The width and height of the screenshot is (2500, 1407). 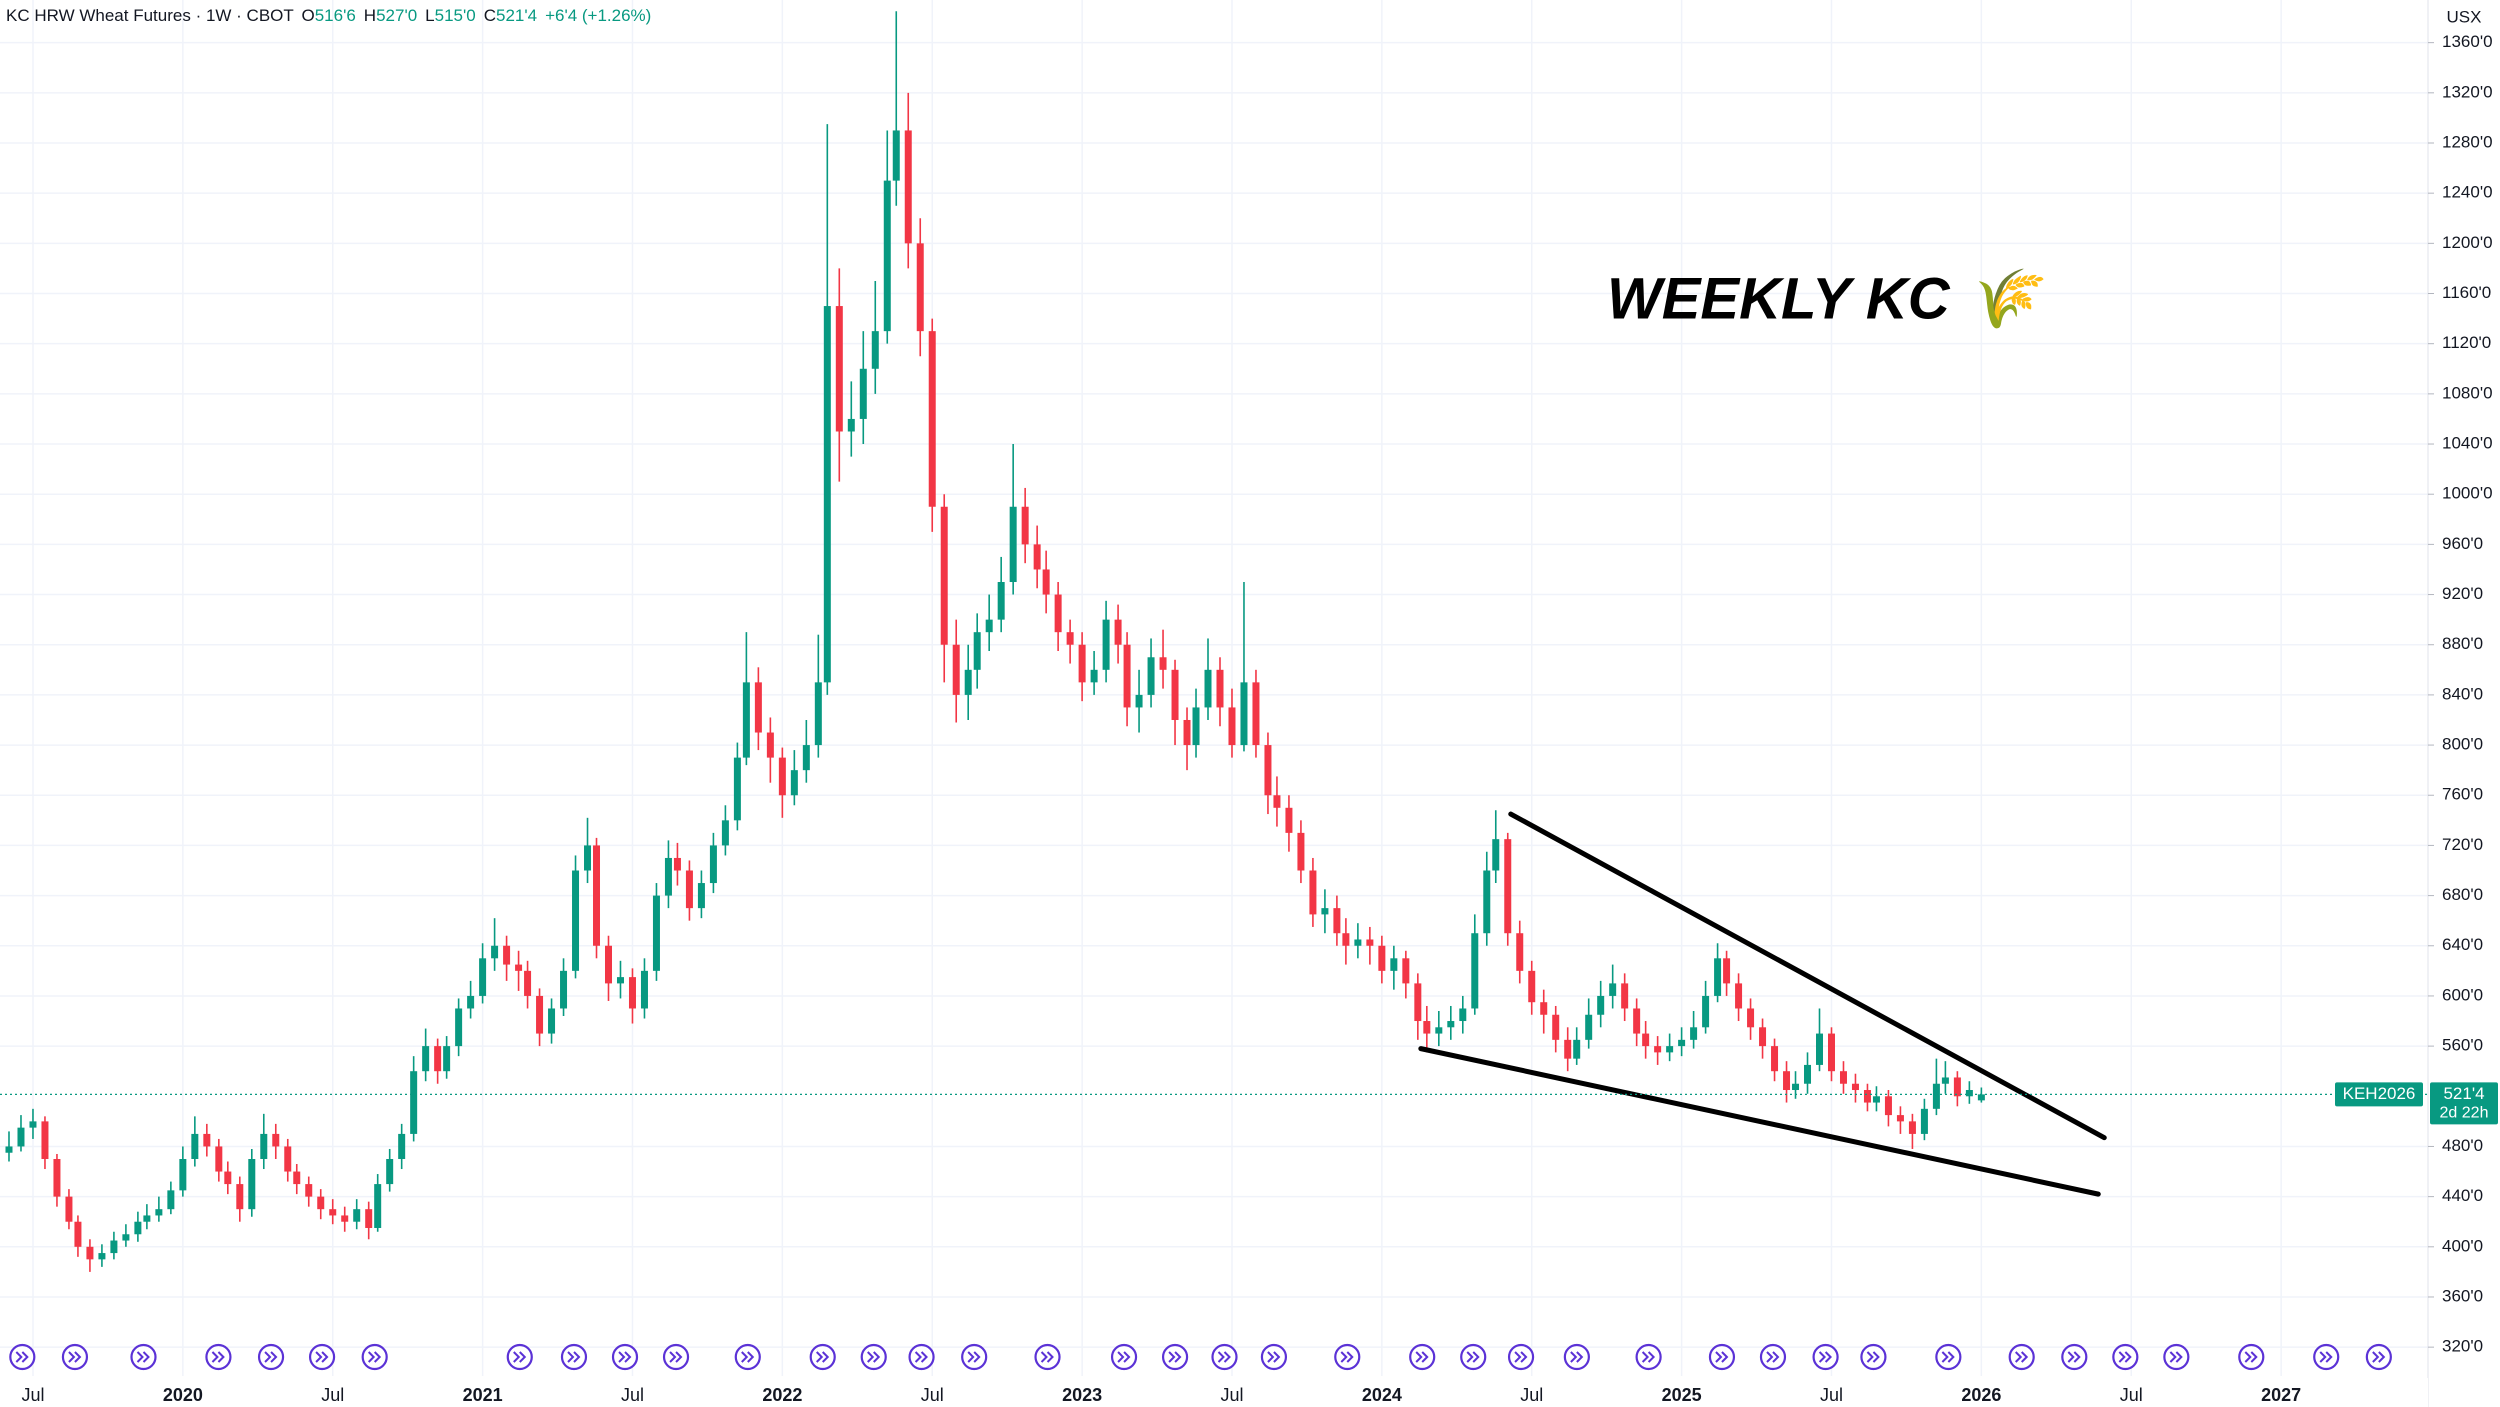 What do you see at coordinates (516, 15) in the screenshot?
I see `header-field-value: 521'4` at bounding box center [516, 15].